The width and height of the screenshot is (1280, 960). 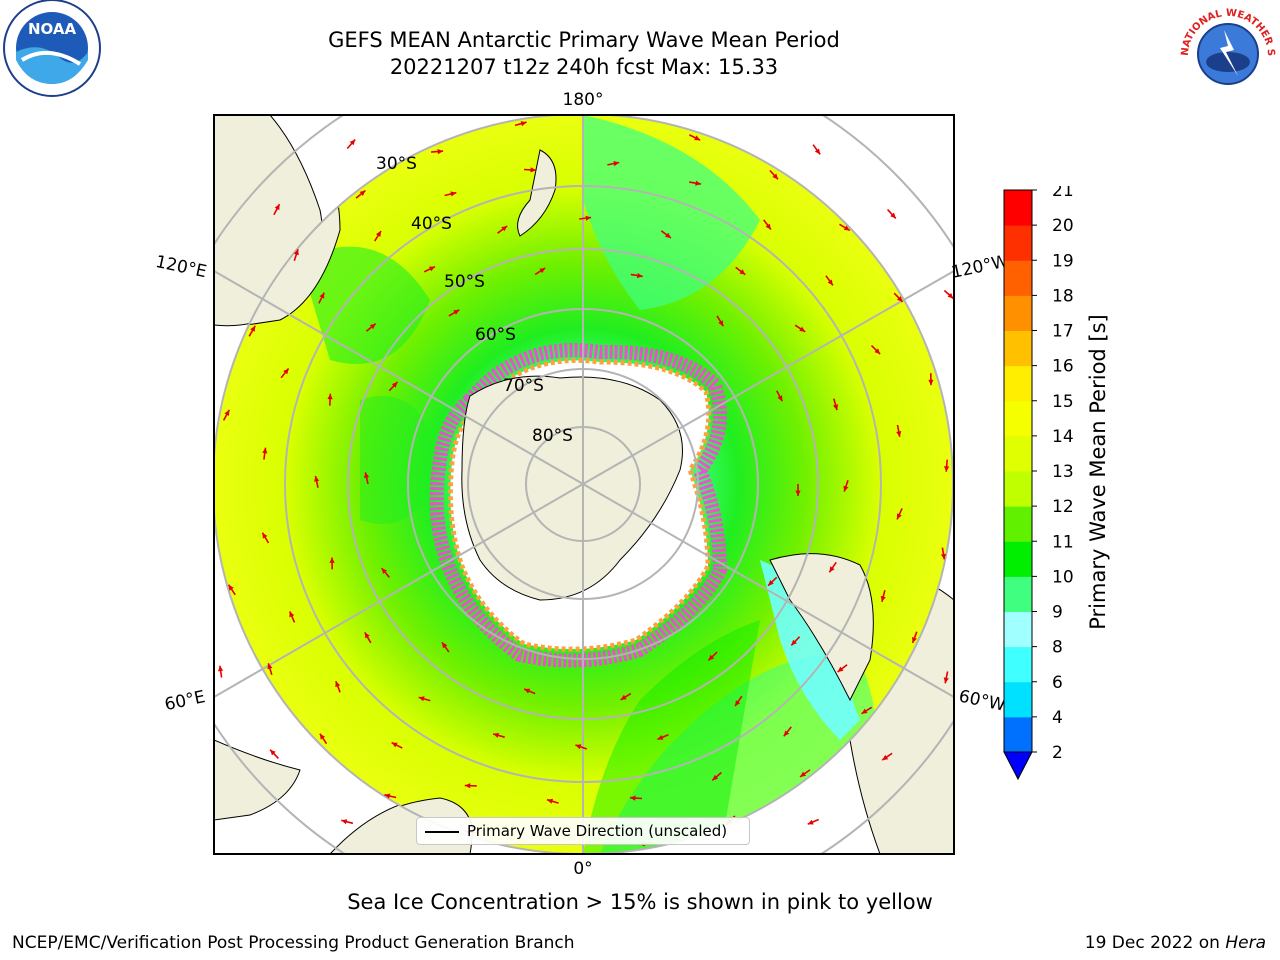 What do you see at coordinates (464, 282) in the screenshot?
I see `latitude-label-50s: 50°S` at bounding box center [464, 282].